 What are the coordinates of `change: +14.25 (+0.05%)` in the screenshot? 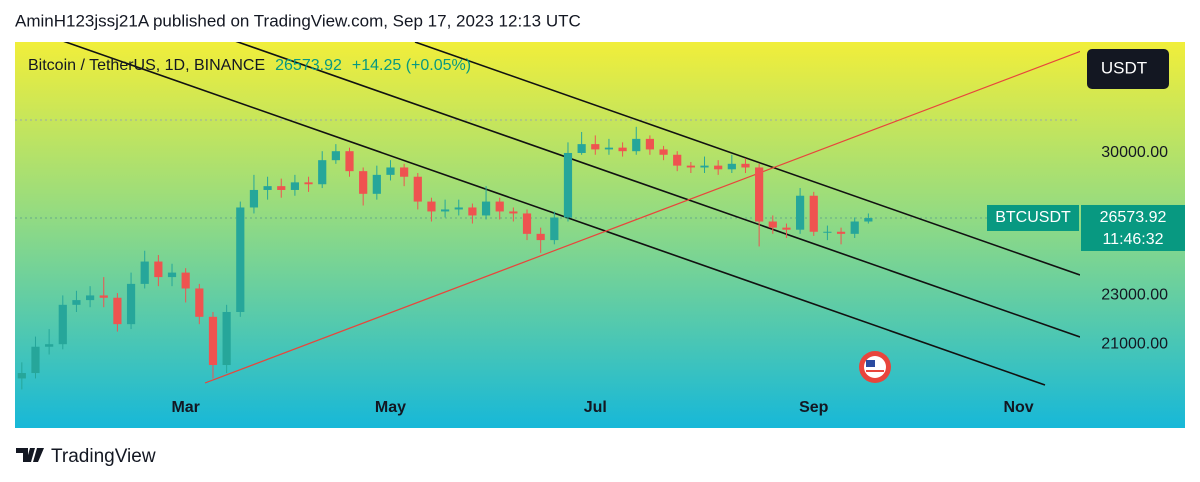 It's located at (411, 65).